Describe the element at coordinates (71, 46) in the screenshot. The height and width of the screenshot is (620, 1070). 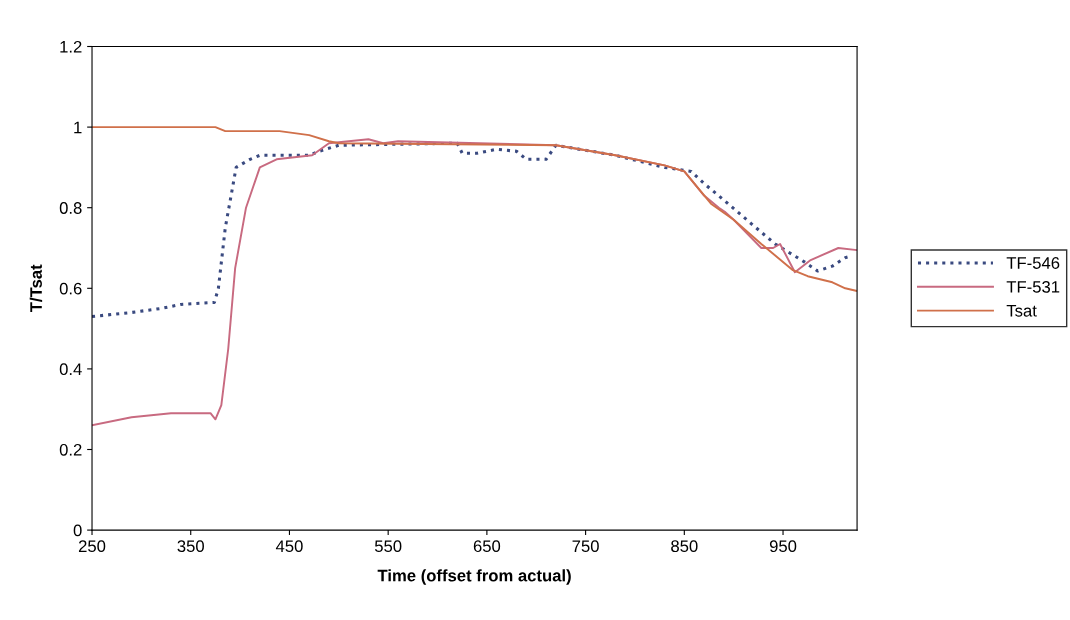
I see `y-tick-label: 1.2` at that location.